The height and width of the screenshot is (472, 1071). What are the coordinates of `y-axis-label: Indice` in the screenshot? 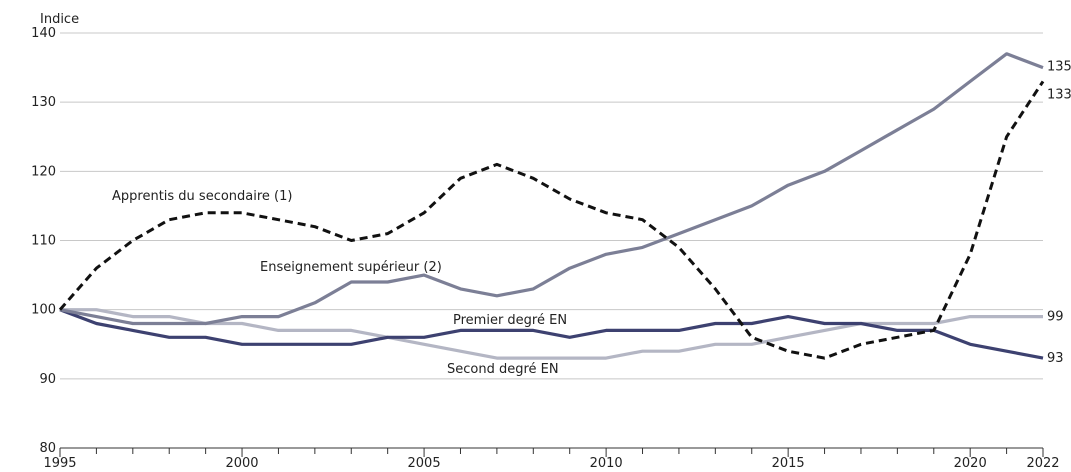 It's located at (59, 19).